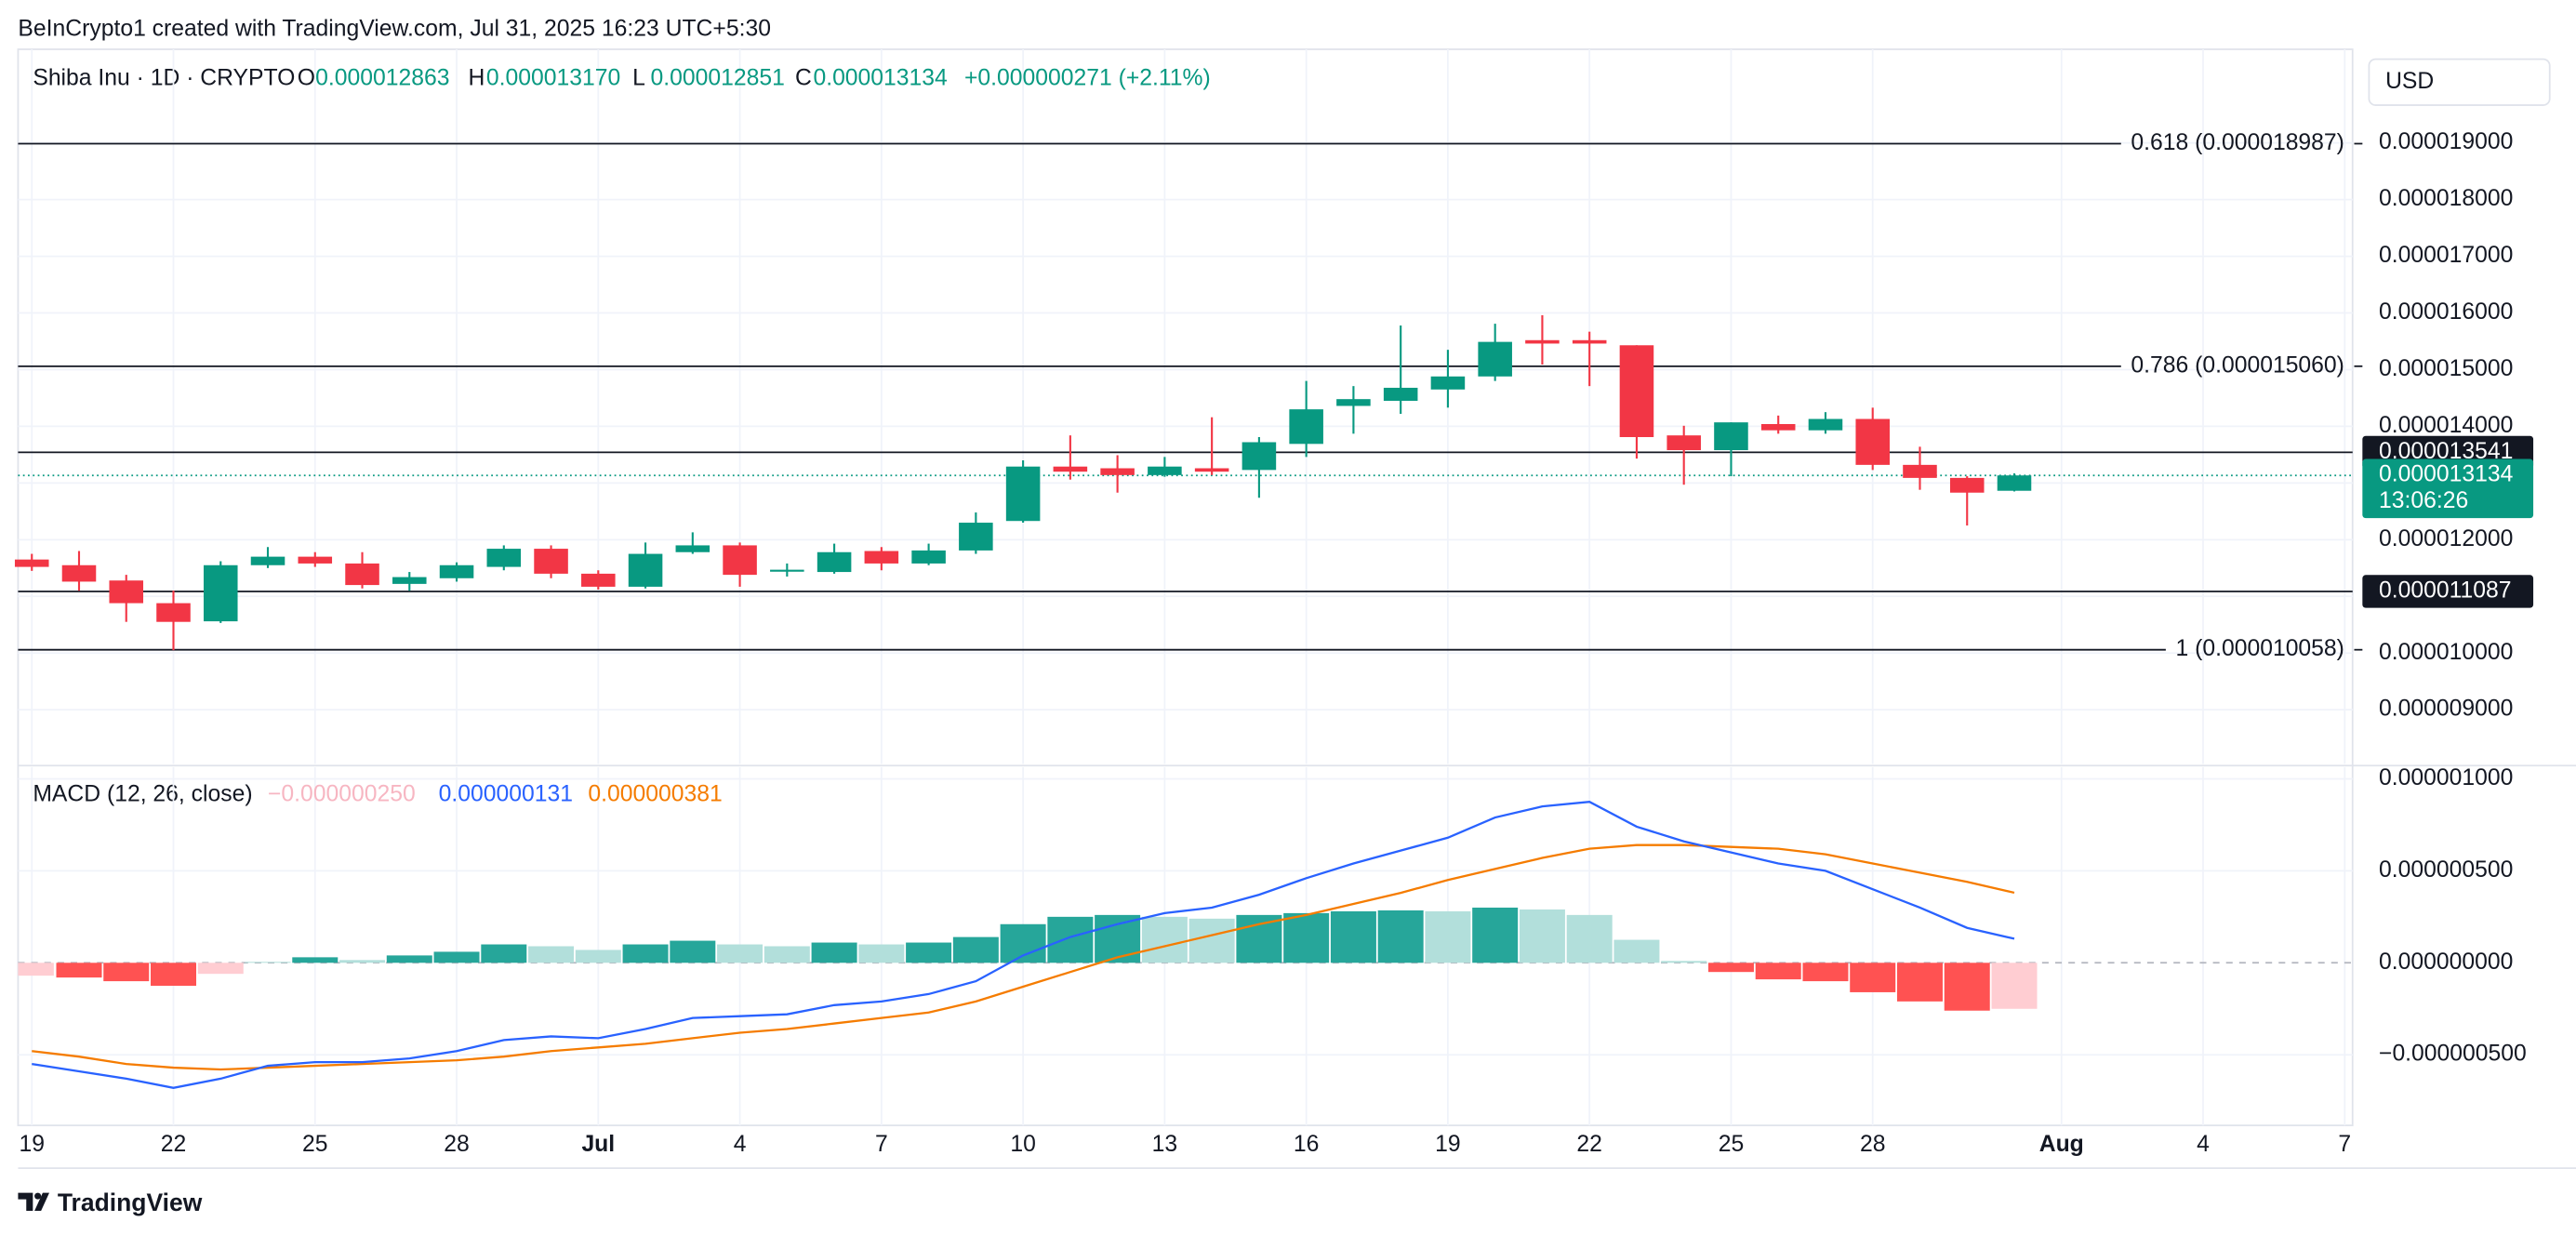  I want to click on x-tick-label: Jul, so click(598, 1144).